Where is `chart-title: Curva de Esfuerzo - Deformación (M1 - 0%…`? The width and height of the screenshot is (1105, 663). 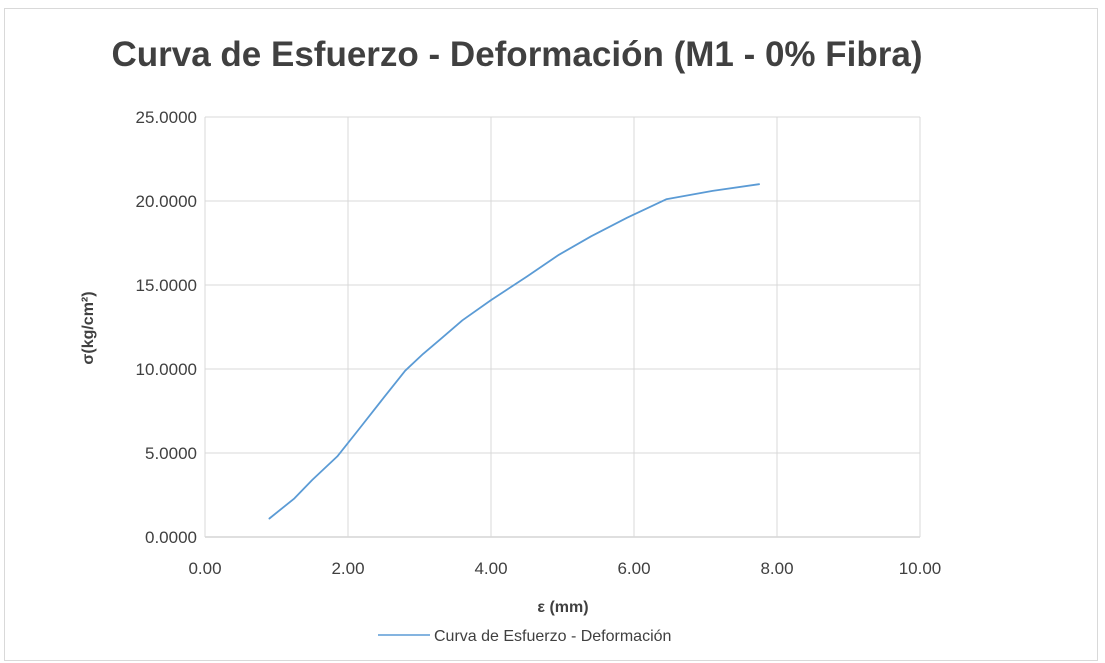
chart-title: Curva de Esfuerzo - Deformación (M1 - 0%… is located at coordinates (517, 54).